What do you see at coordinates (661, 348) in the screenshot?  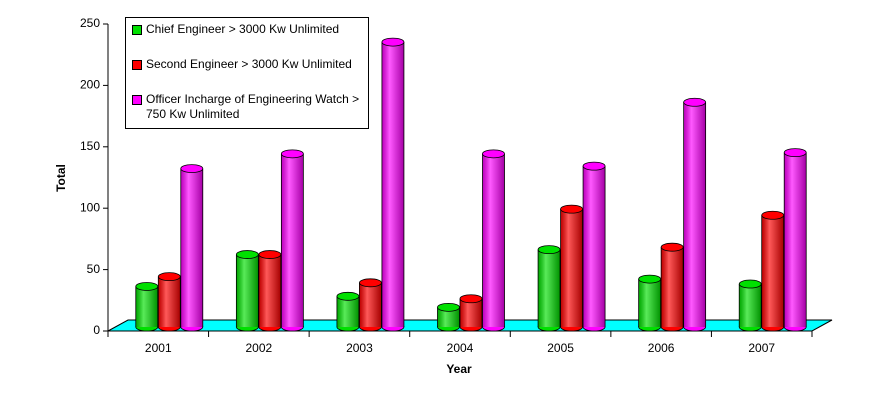 I see `x-tick-label: 2006` at bounding box center [661, 348].